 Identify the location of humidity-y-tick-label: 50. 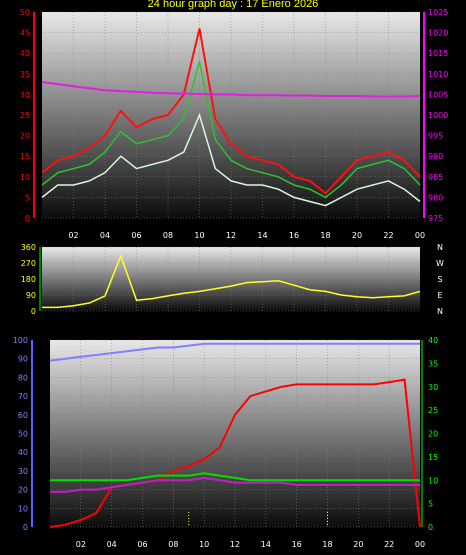
(23, 434).